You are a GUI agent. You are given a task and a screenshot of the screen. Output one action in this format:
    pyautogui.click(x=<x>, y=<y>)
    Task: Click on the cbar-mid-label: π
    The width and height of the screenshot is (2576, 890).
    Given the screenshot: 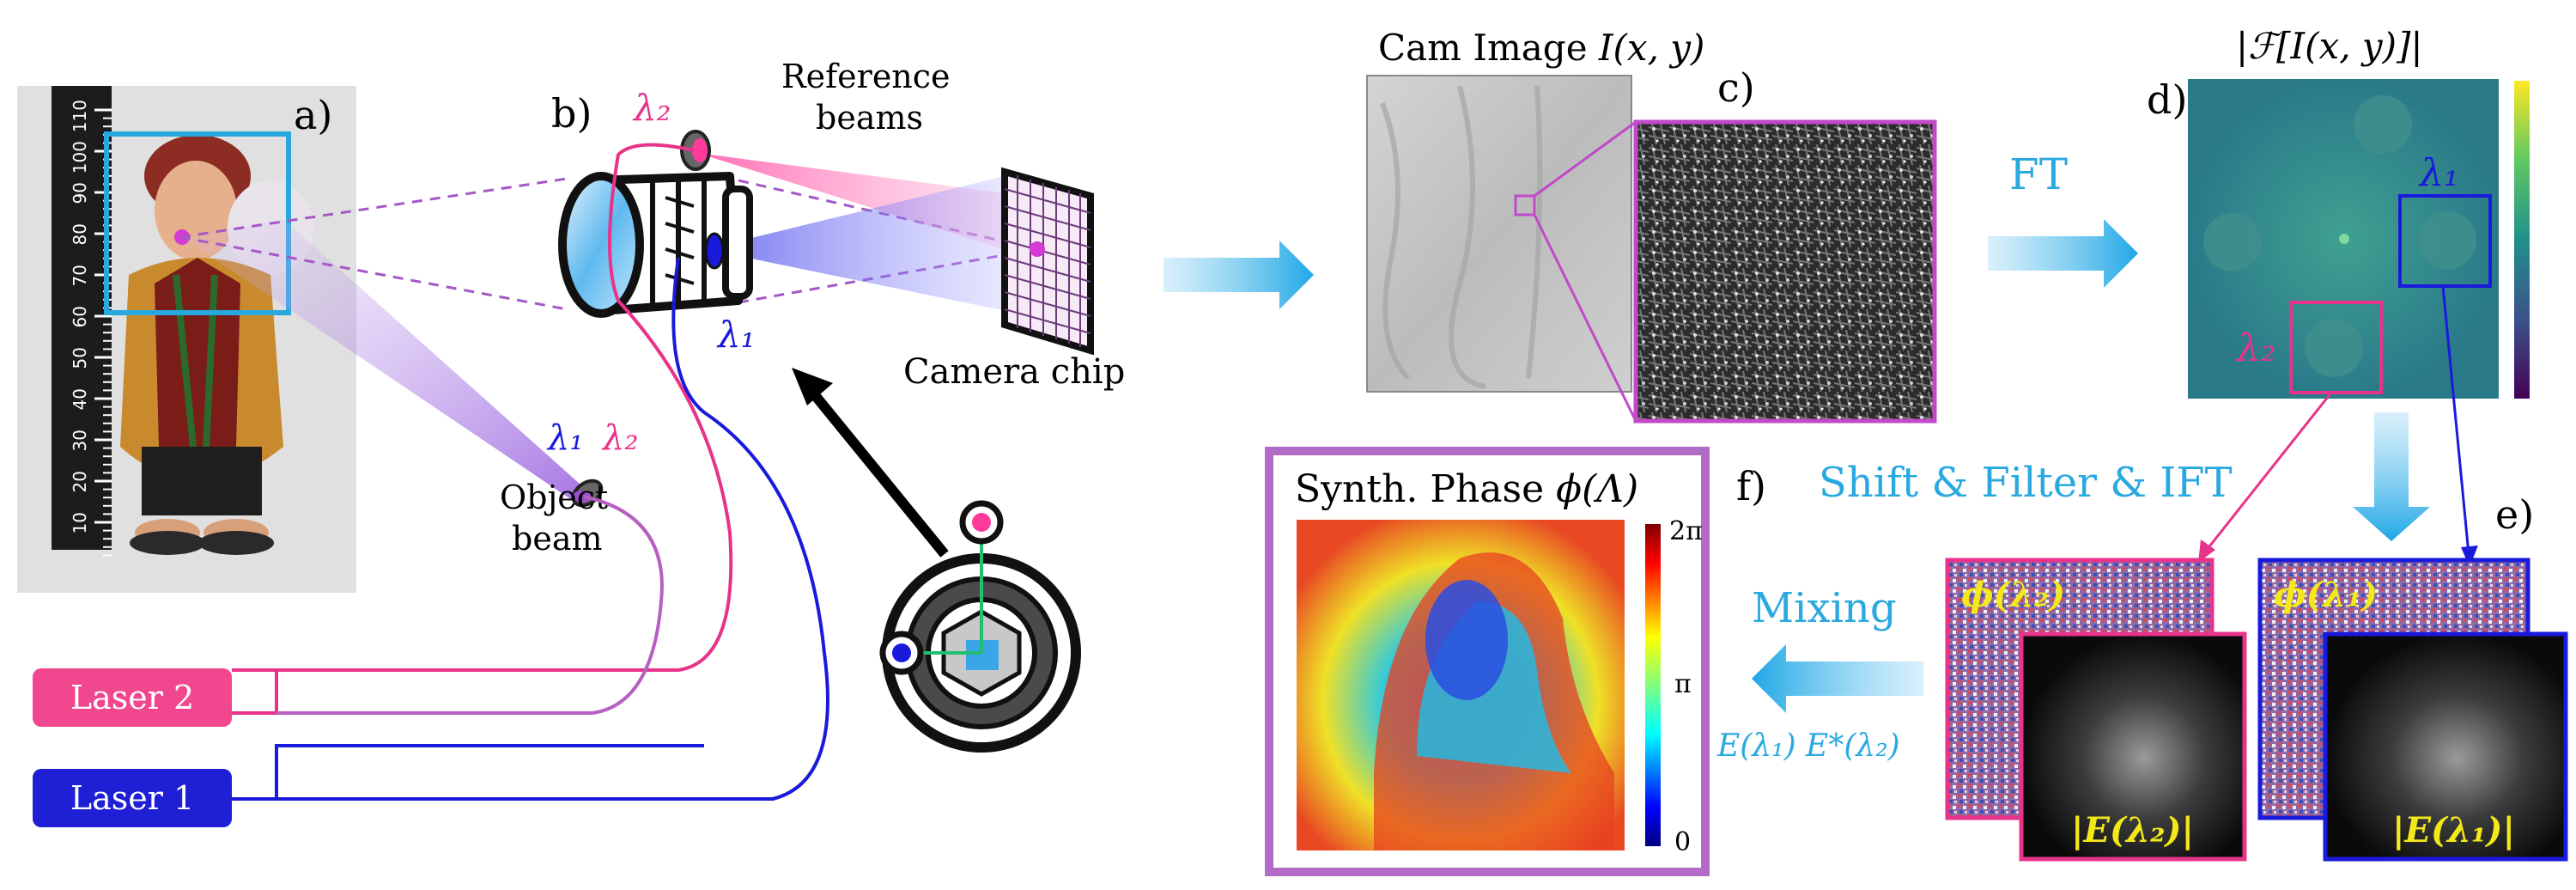 What is the action you would take?
    pyautogui.click(x=1683, y=684)
    